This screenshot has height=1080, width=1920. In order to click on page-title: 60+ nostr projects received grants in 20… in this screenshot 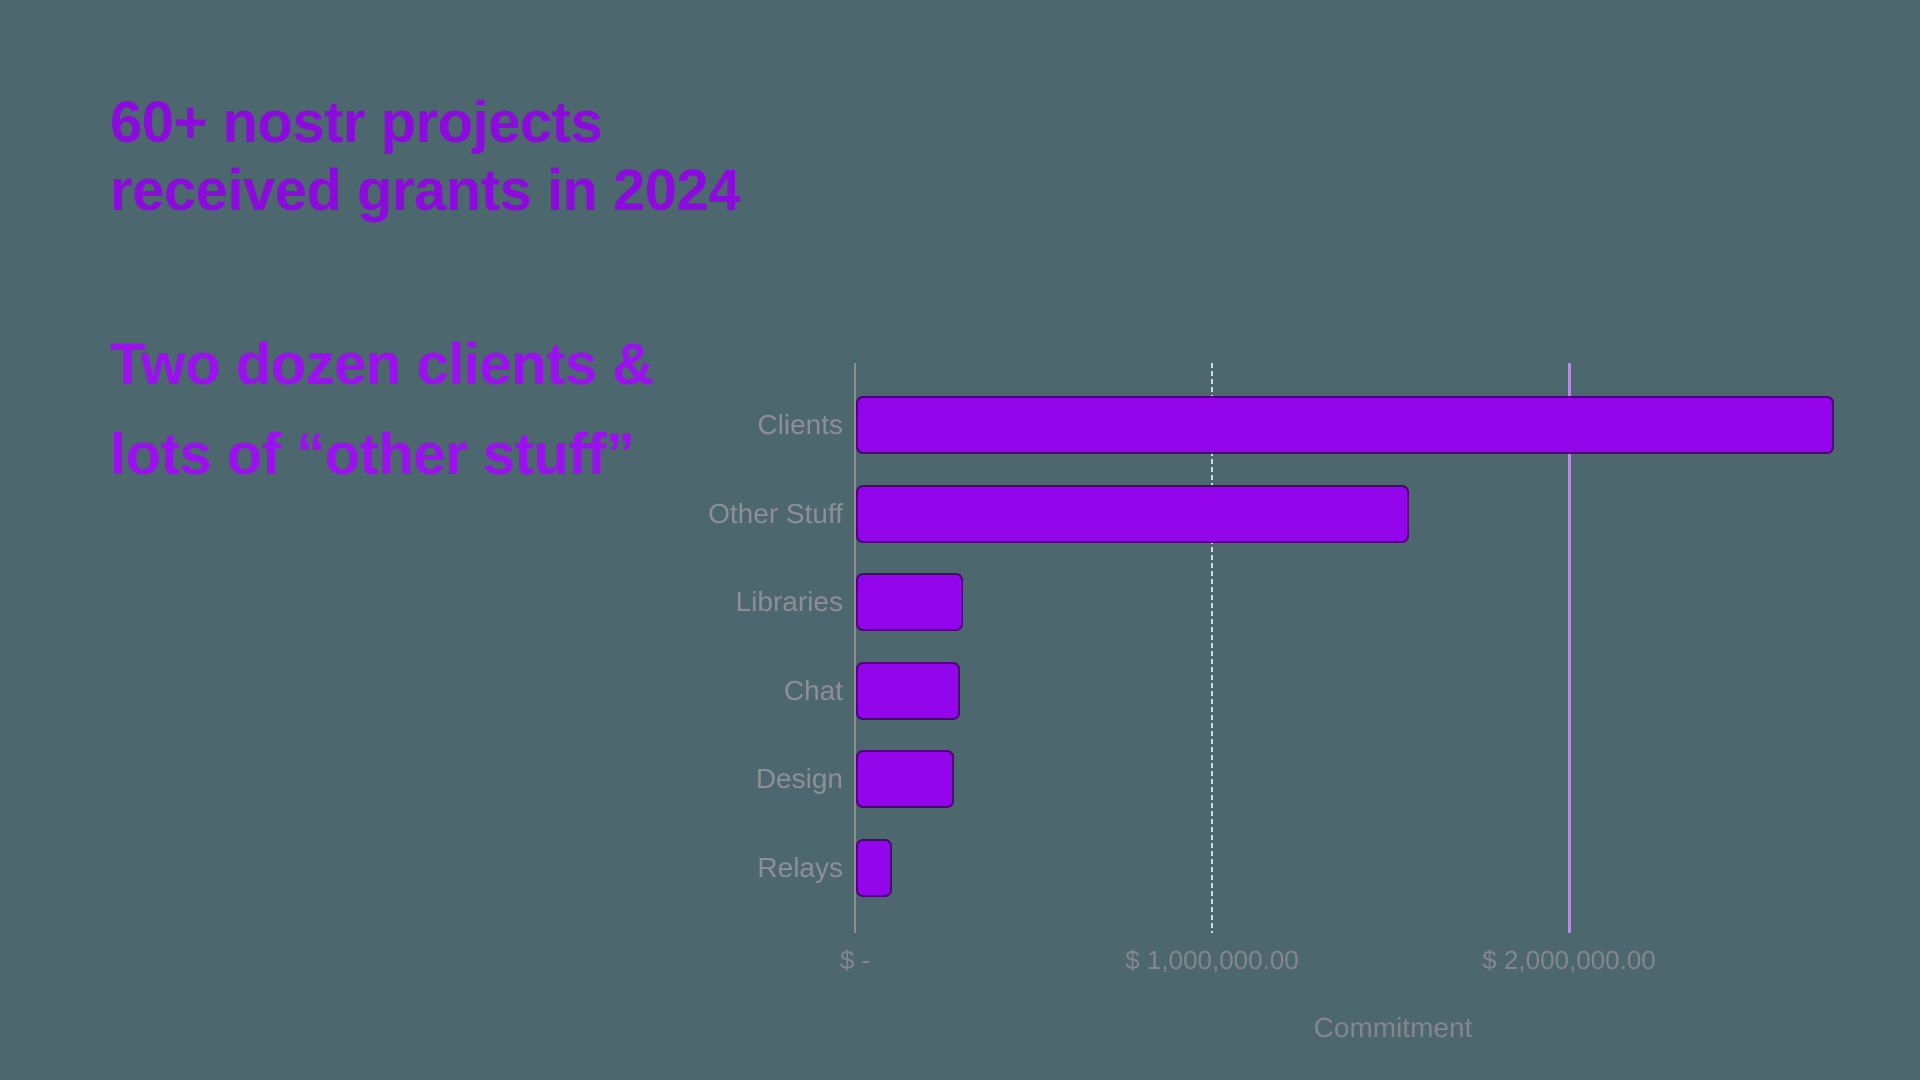, I will do `click(425, 157)`.